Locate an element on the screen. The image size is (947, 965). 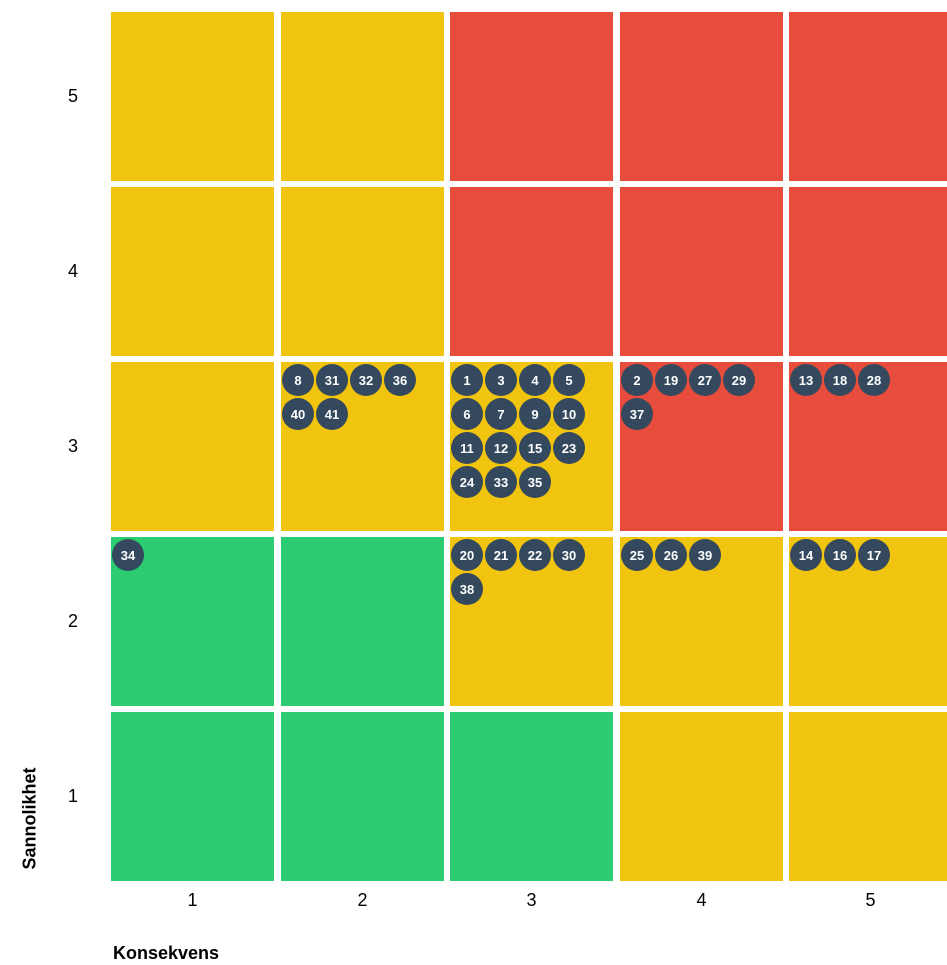
risk-marker-25: 25 is located at coordinates (637, 555).